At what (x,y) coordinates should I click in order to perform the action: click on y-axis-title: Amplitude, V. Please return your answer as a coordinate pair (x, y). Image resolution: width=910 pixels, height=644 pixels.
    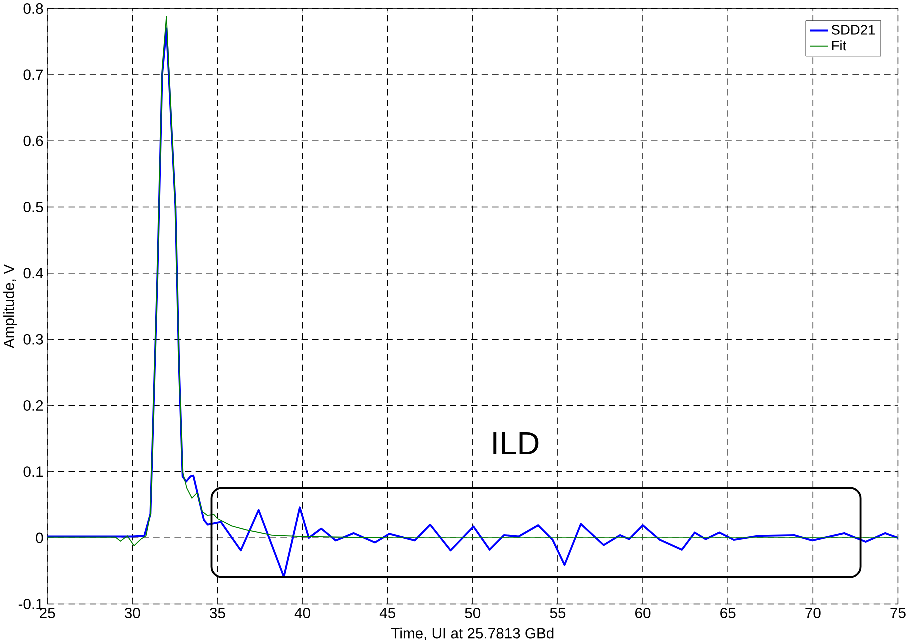
    Looking at the image, I should click on (11, 306).